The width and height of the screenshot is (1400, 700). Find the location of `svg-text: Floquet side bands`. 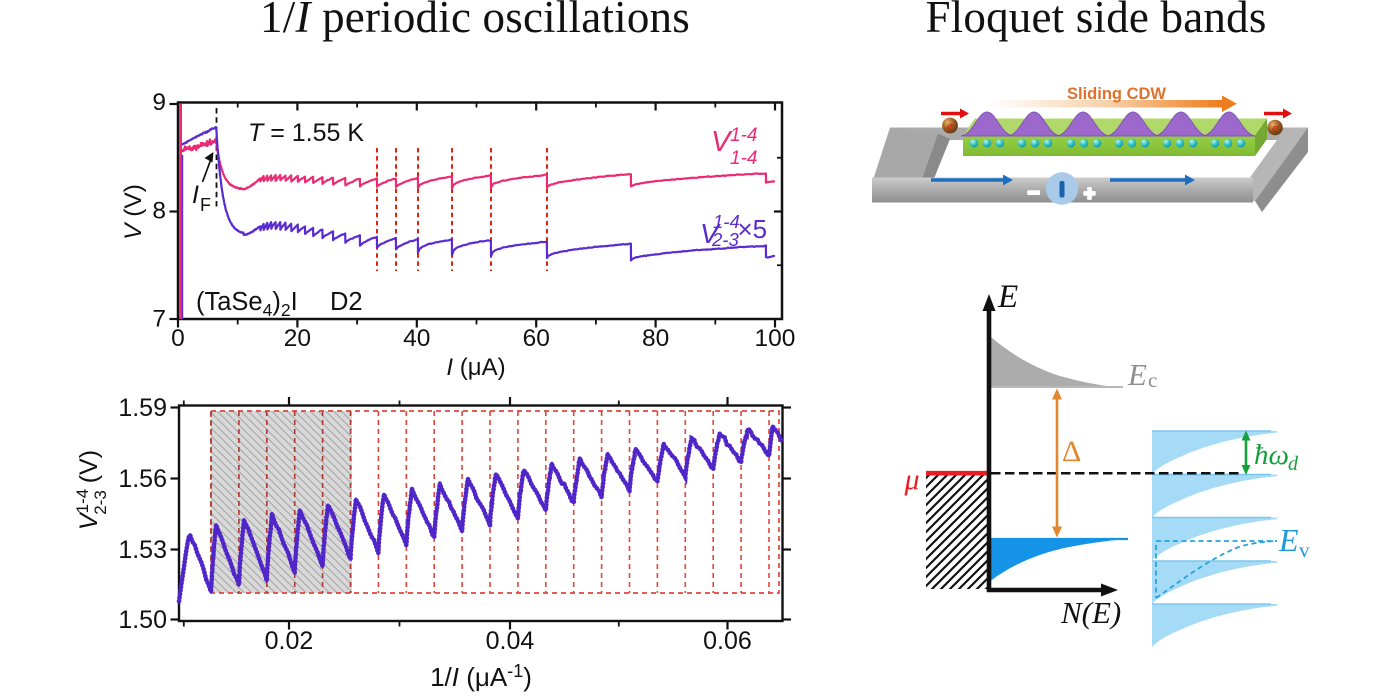

svg-text: Floquet side bands is located at coordinates (1095, 21).